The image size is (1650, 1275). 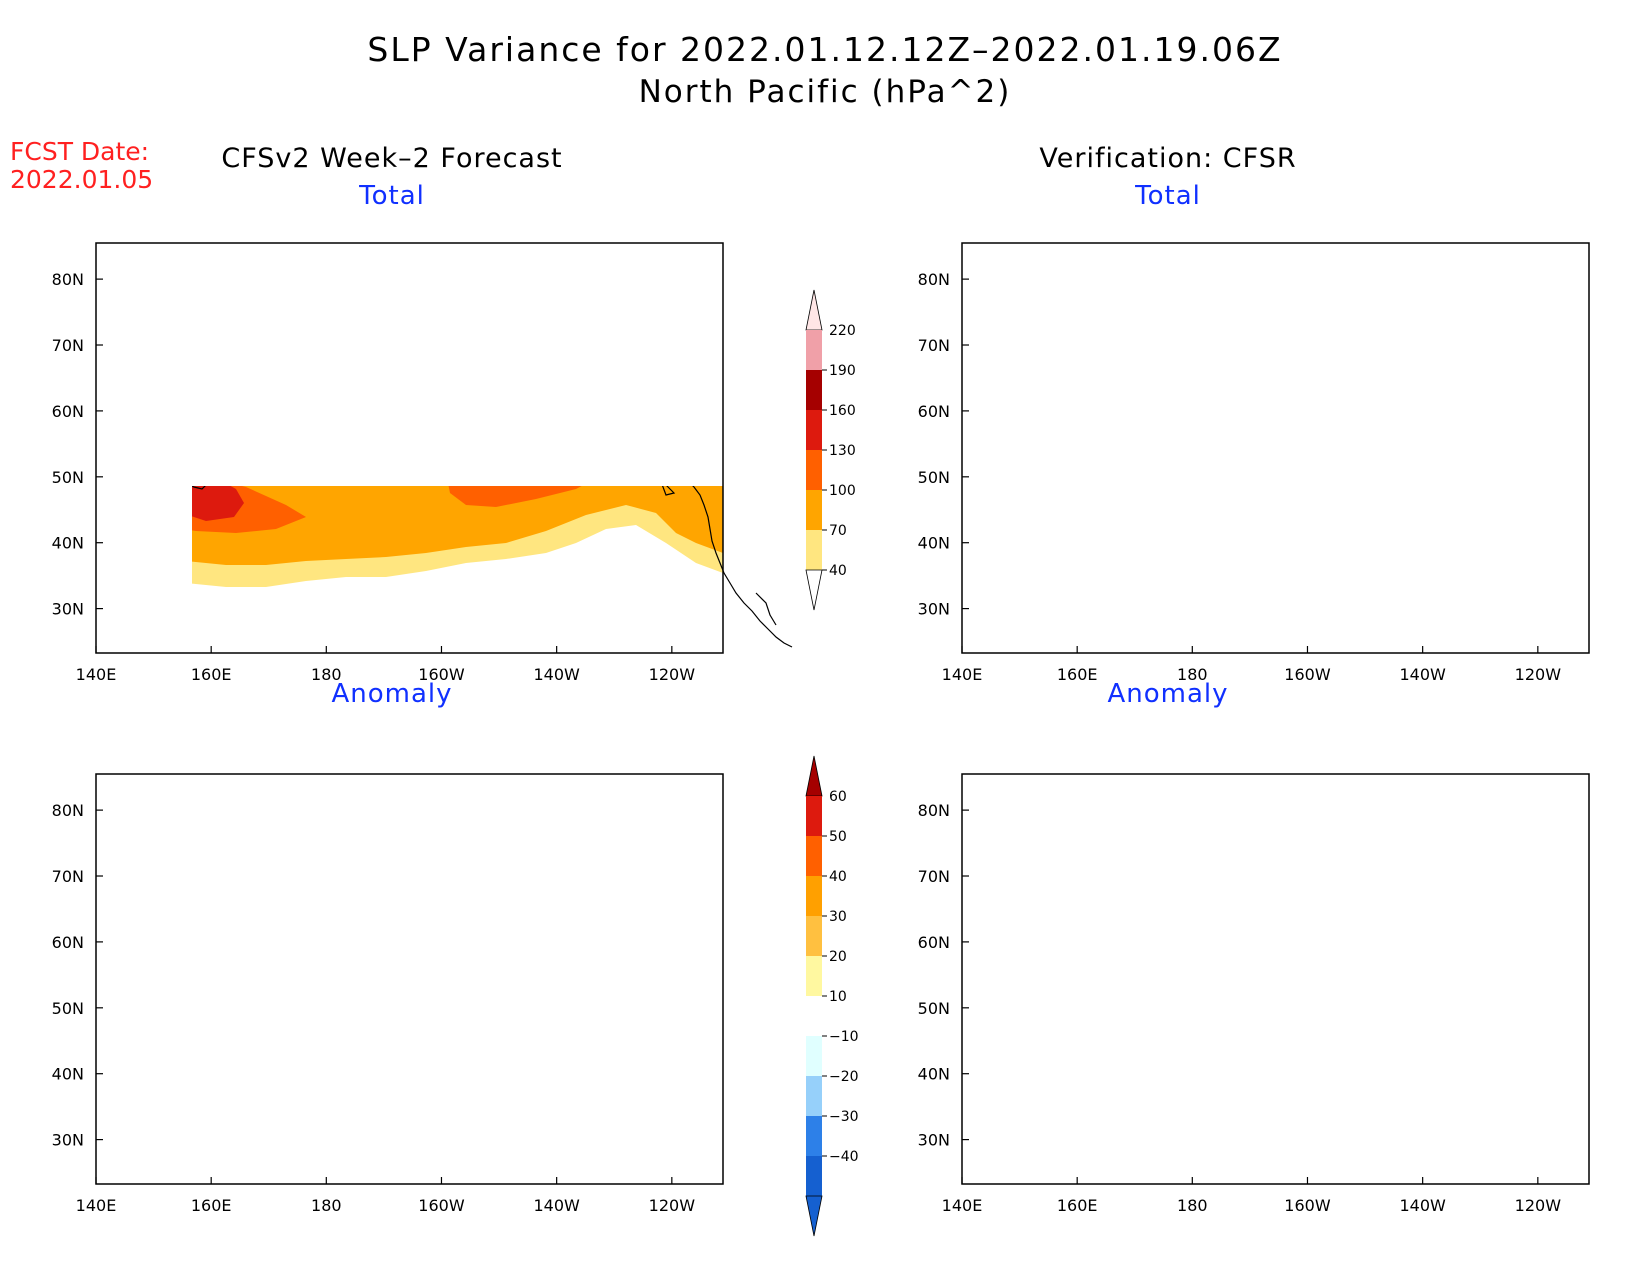 What do you see at coordinates (842, 411) in the screenshot?
I see `colorbar-label: 160` at bounding box center [842, 411].